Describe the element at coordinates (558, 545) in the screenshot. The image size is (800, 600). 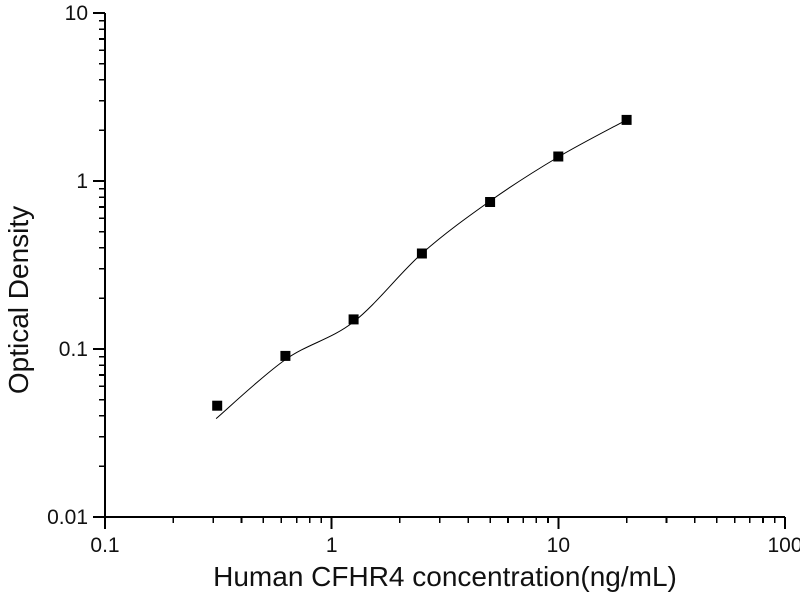
I see `x-tick-label: 10` at that location.